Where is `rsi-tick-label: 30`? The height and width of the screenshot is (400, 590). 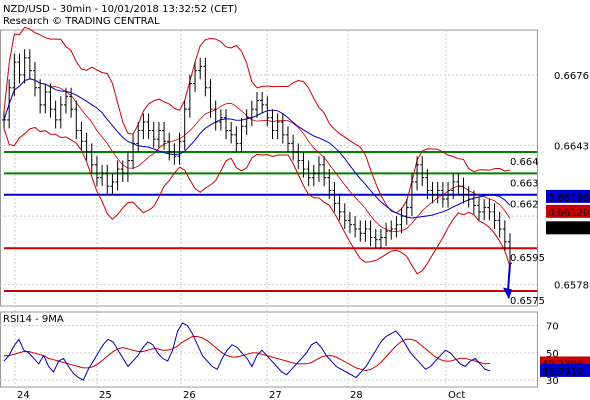
rsi-tick-label: 30 is located at coordinates (552, 381).